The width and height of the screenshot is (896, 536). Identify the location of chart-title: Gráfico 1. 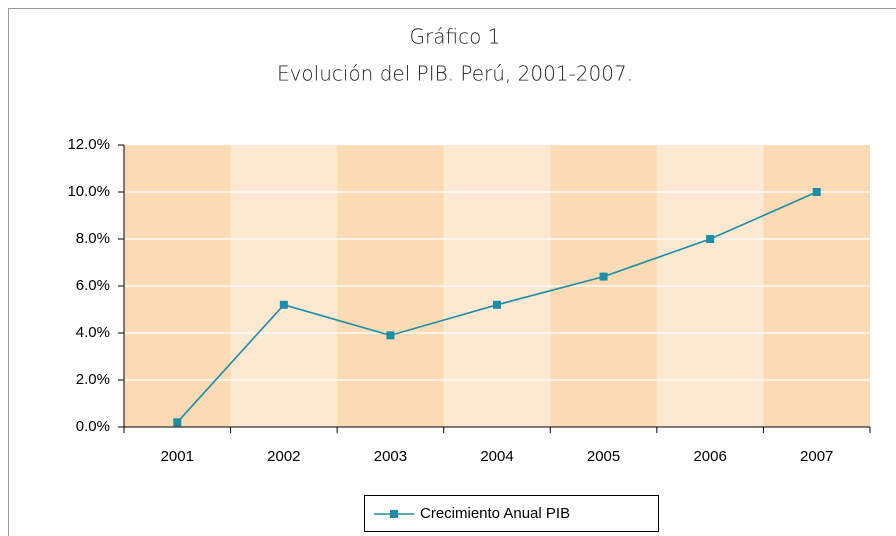
(455, 37).